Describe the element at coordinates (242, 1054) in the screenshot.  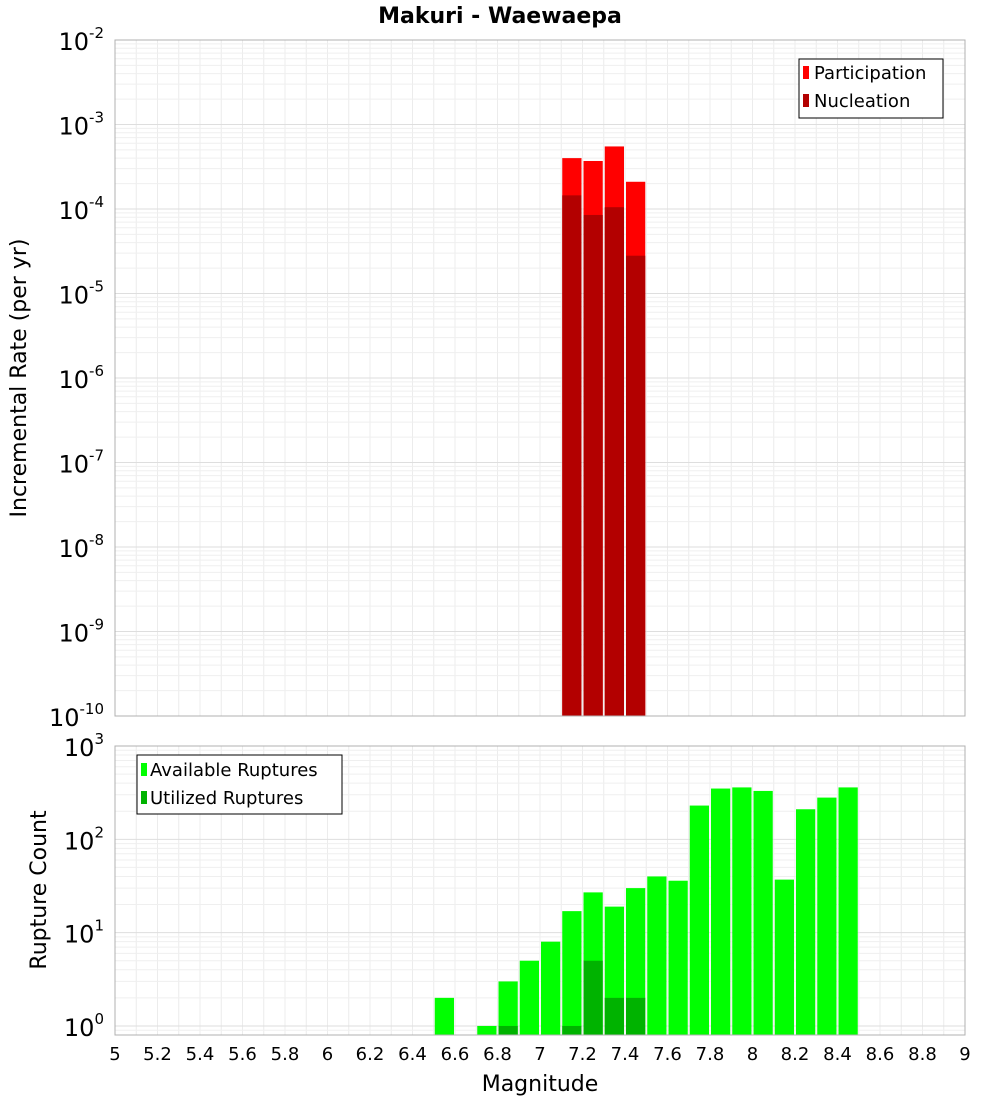
I see `x-tick-label: 5.6` at that location.